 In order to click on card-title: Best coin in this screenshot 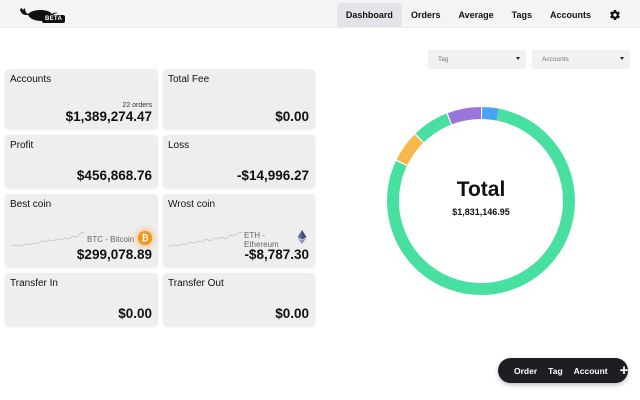, I will do `click(31, 204)`.